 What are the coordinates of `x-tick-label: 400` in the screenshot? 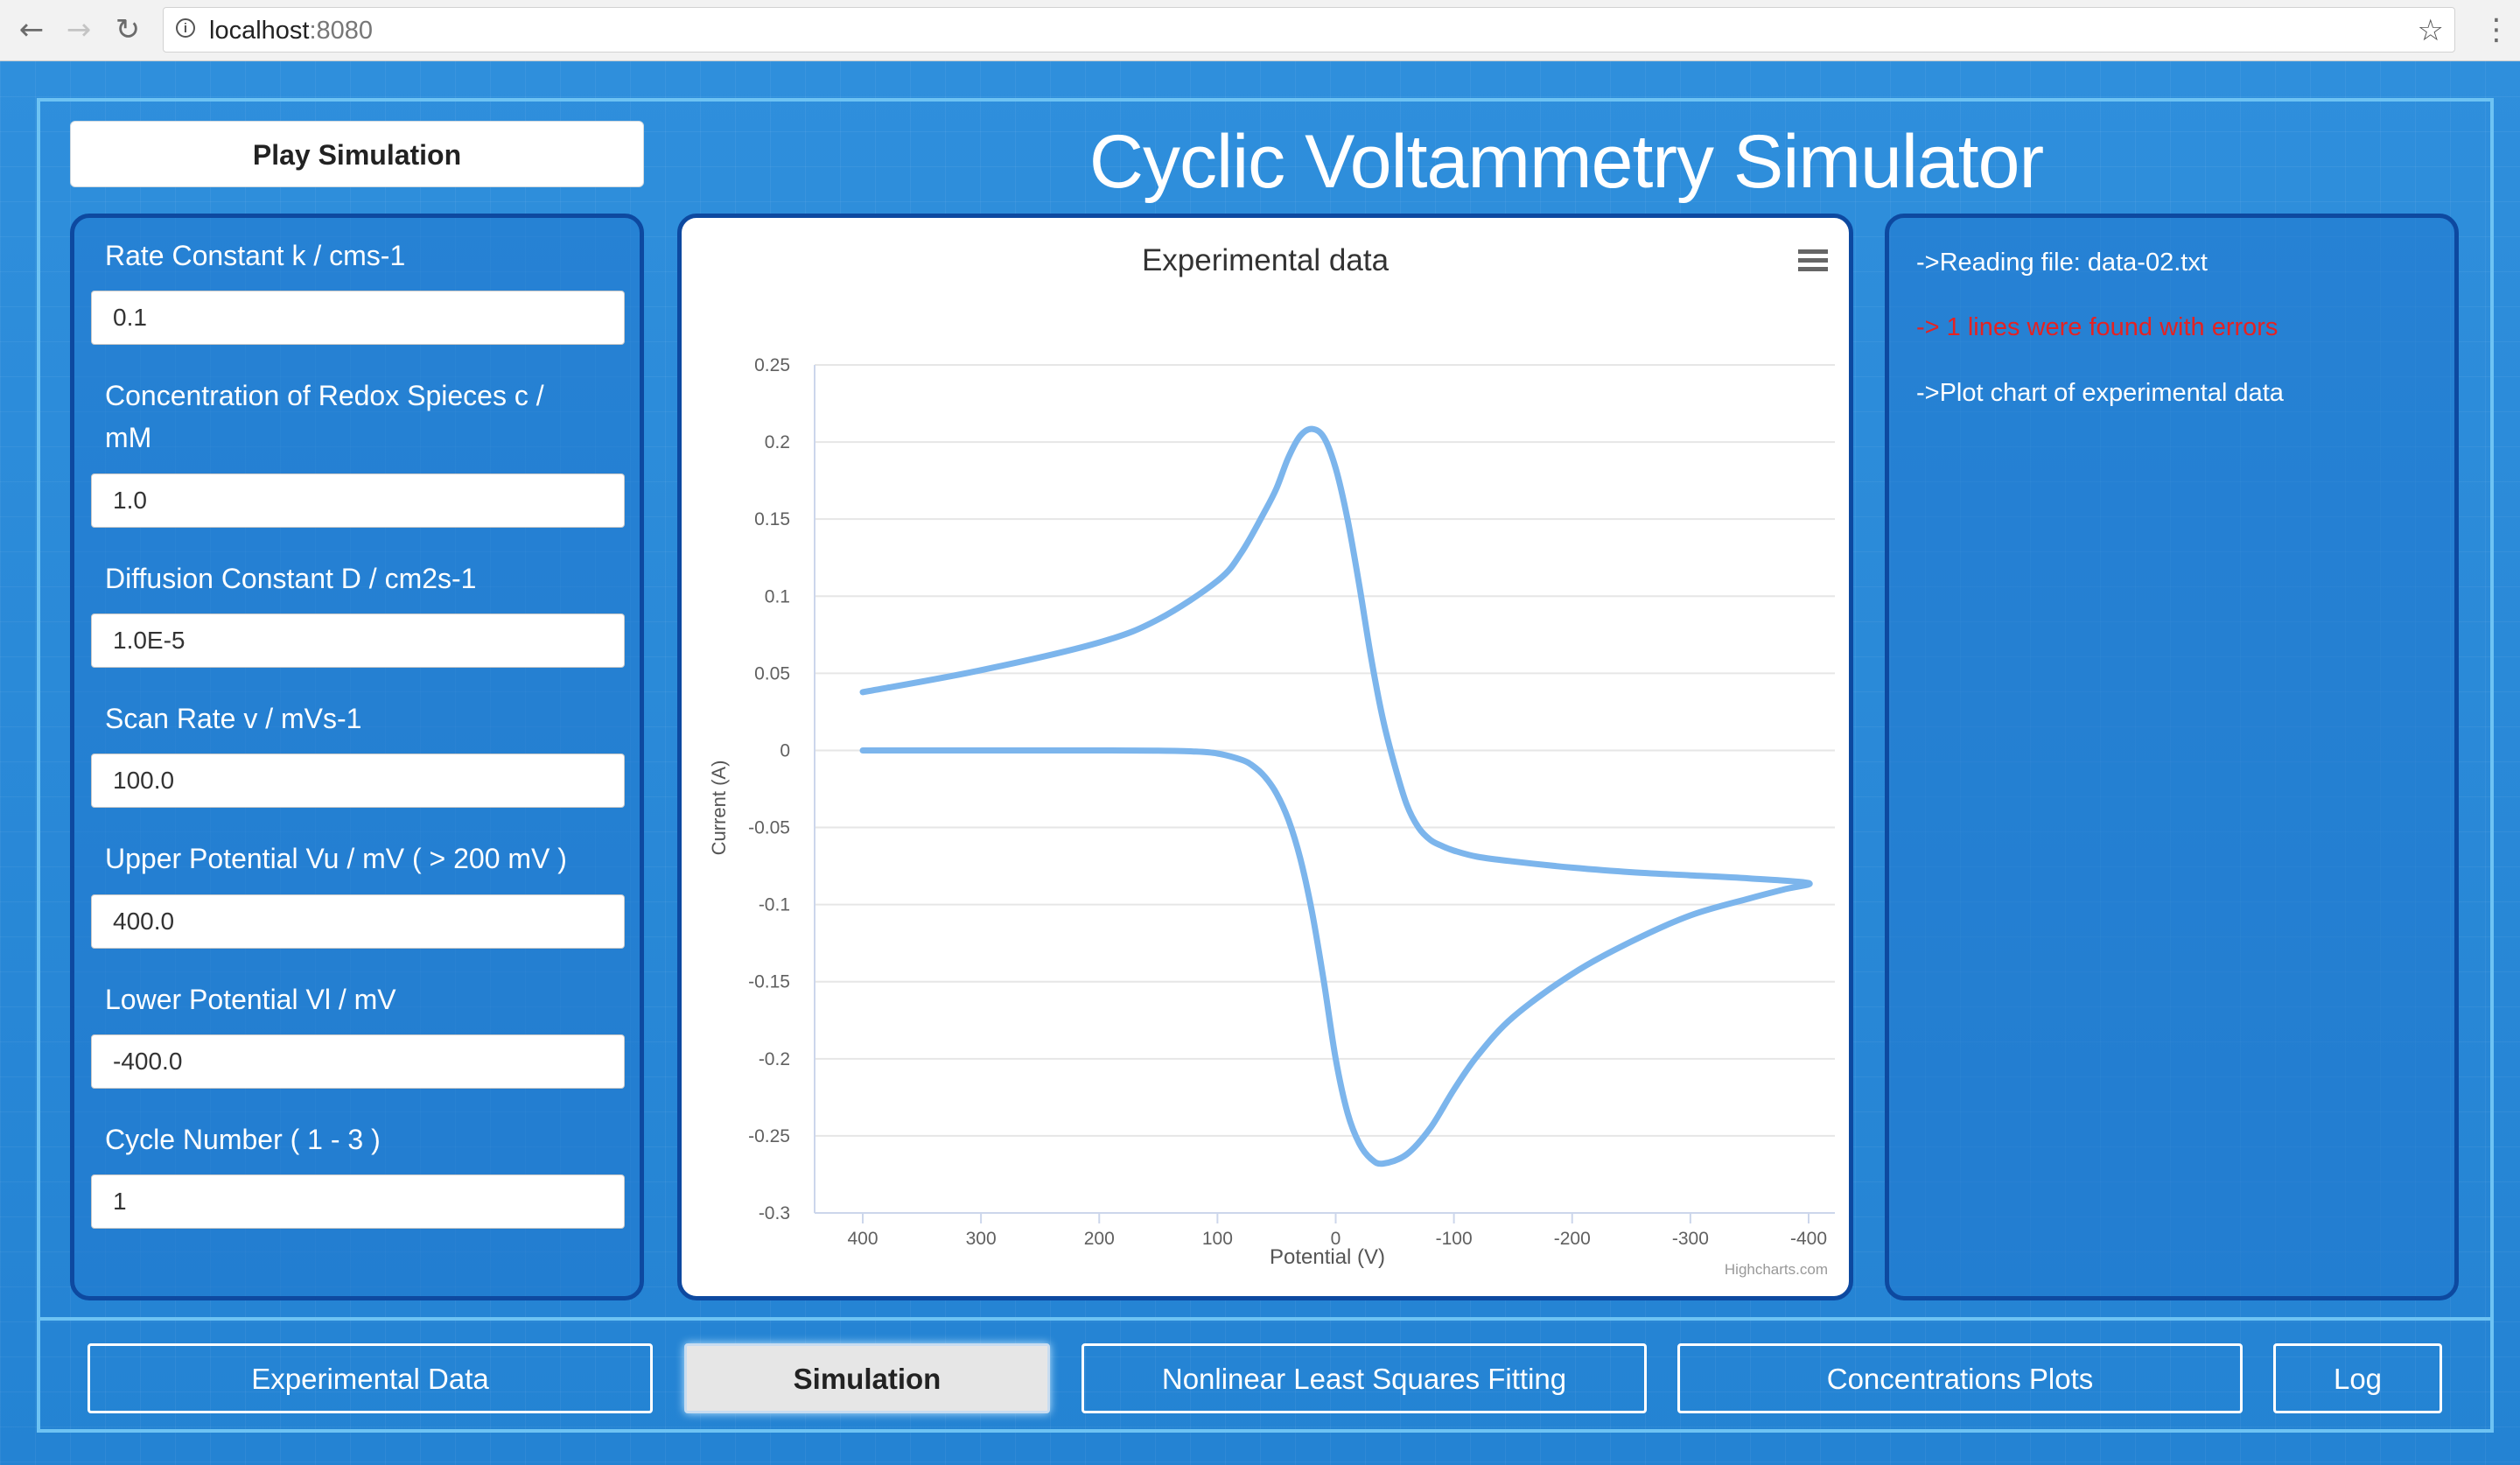 It's located at (862, 1239).